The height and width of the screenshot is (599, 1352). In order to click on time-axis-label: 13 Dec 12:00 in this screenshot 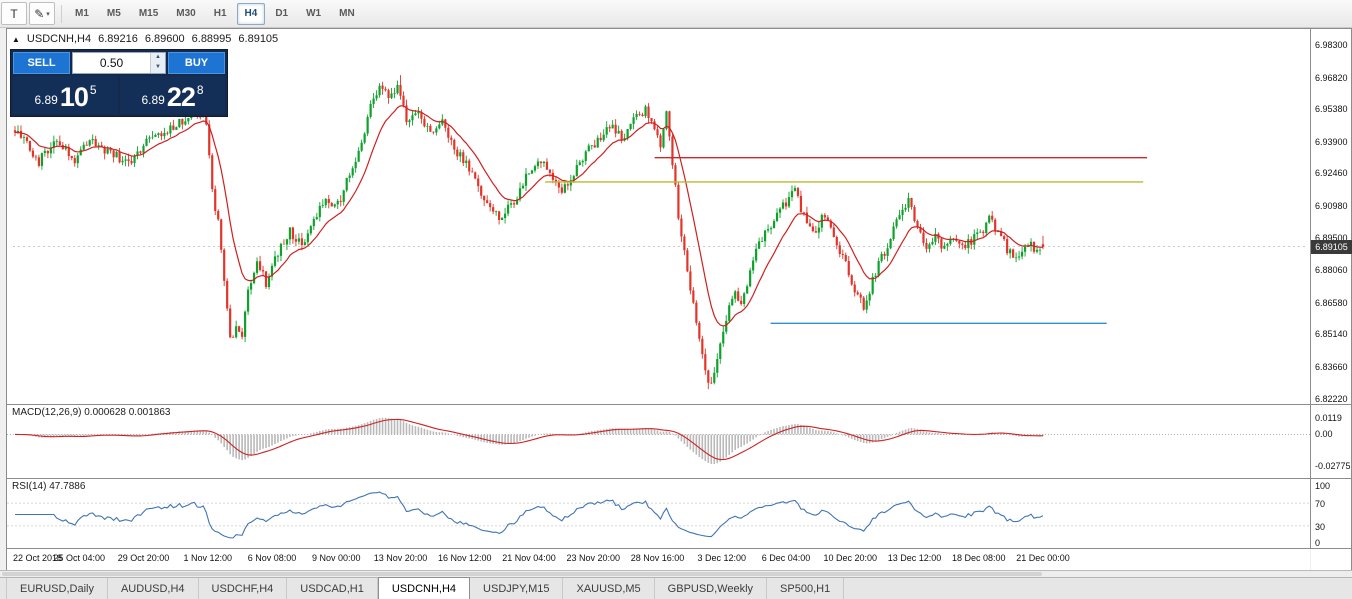, I will do `click(914, 558)`.